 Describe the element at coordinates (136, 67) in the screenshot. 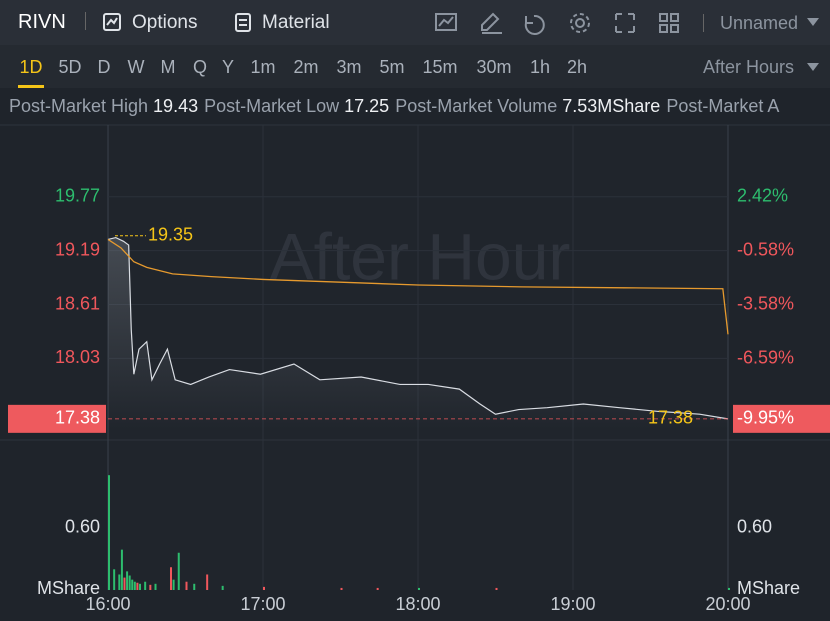

I see `interval-button: W` at that location.